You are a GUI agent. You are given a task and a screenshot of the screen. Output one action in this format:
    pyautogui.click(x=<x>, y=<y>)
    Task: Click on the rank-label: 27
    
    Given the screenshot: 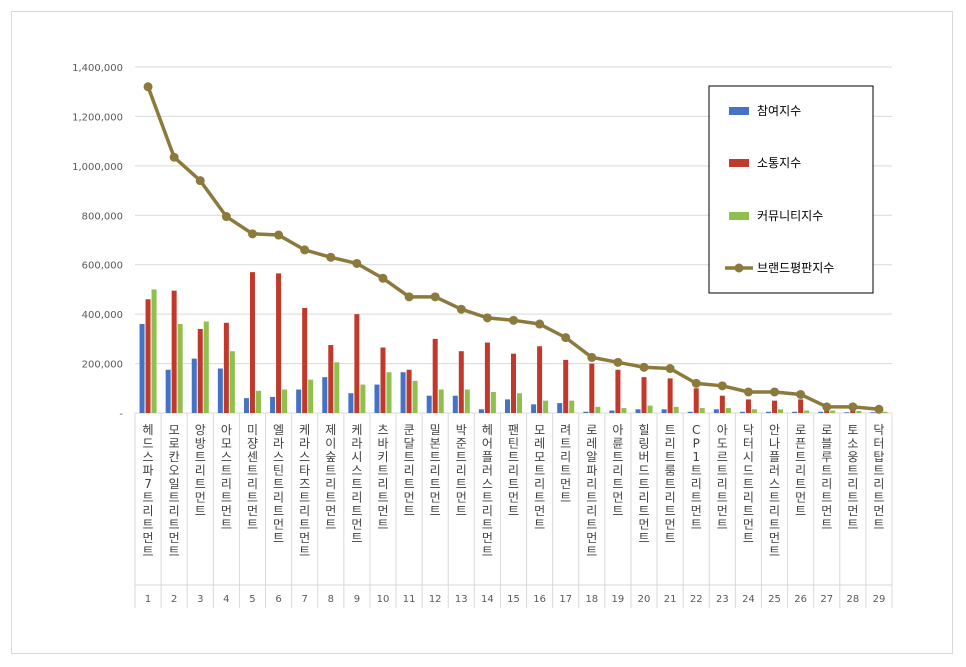 What is the action you would take?
    pyautogui.click(x=826, y=599)
    